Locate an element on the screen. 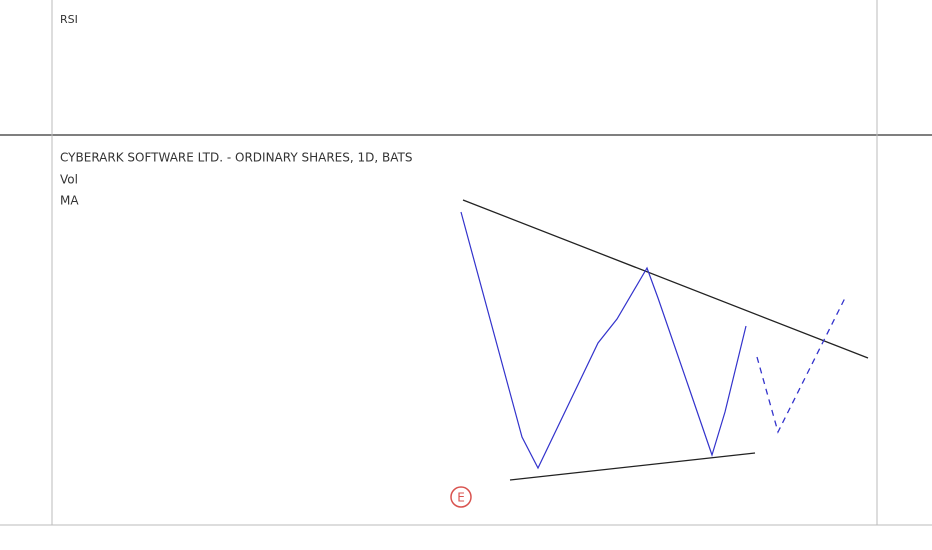  rsi-title: RSI is located at coordinates (69, 19).